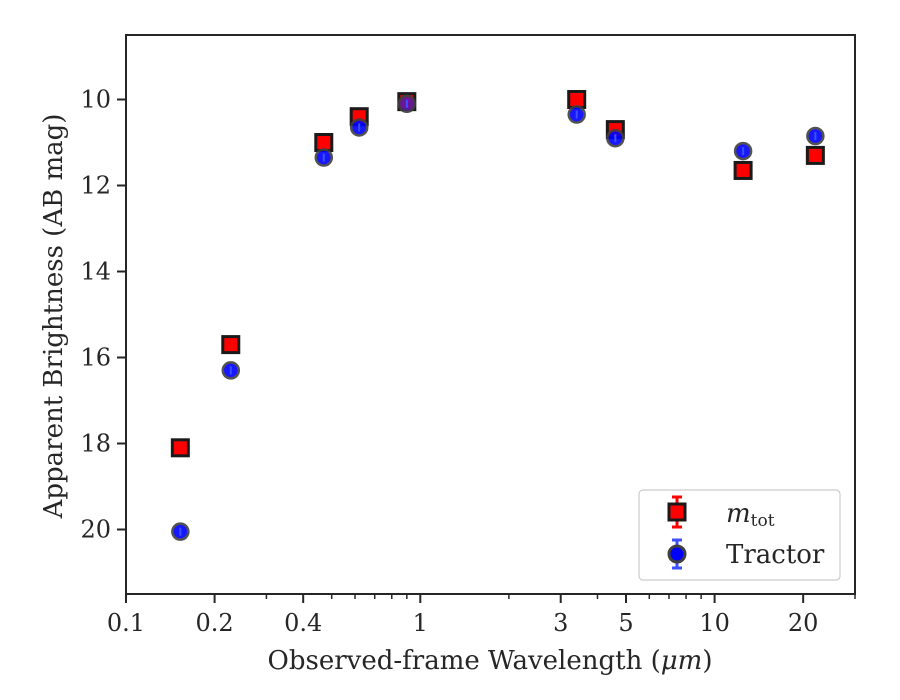 This screenshot has height=700, width=900. What do you see at coordinates (750, 515) in the screenshot?
I see `legend-mtot-label: mtot` at bounding box center [750, 515].